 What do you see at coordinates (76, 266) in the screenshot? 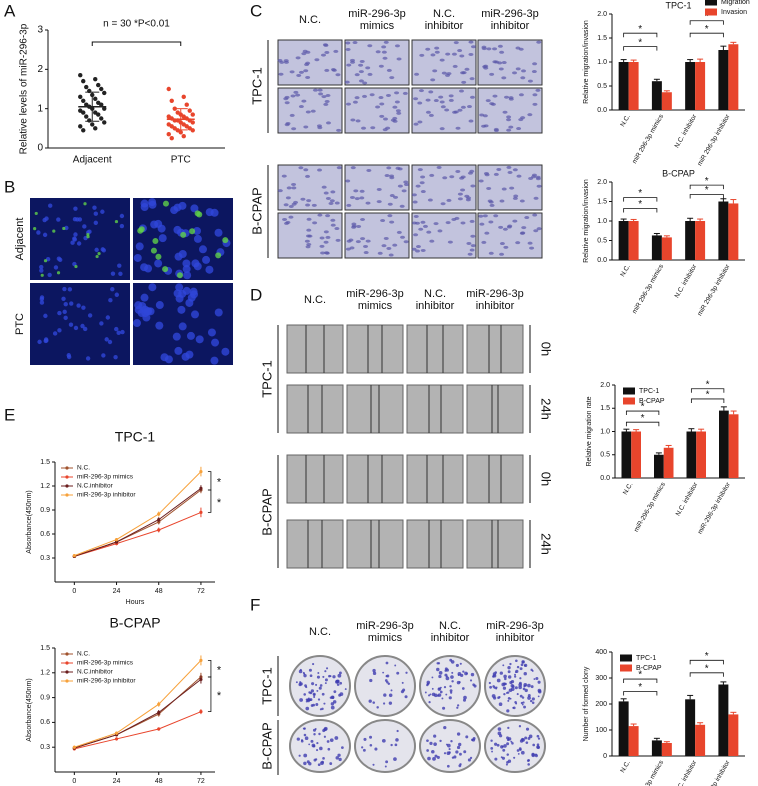
I see `stain` at bounding box center [76, 266].